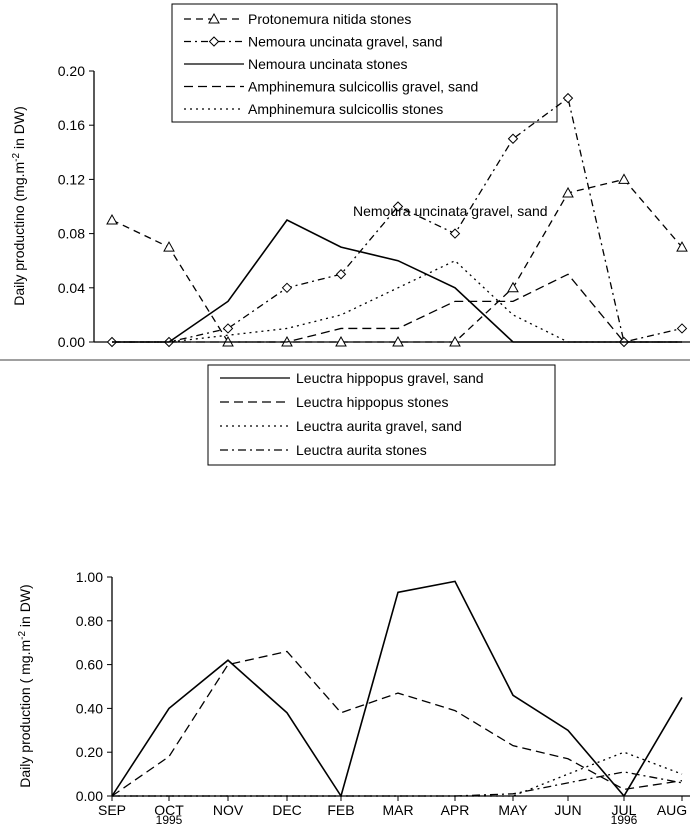  I want to click on top-y-axis-label: Daily productino (mg.m-2 in DW), so click(19, 206).